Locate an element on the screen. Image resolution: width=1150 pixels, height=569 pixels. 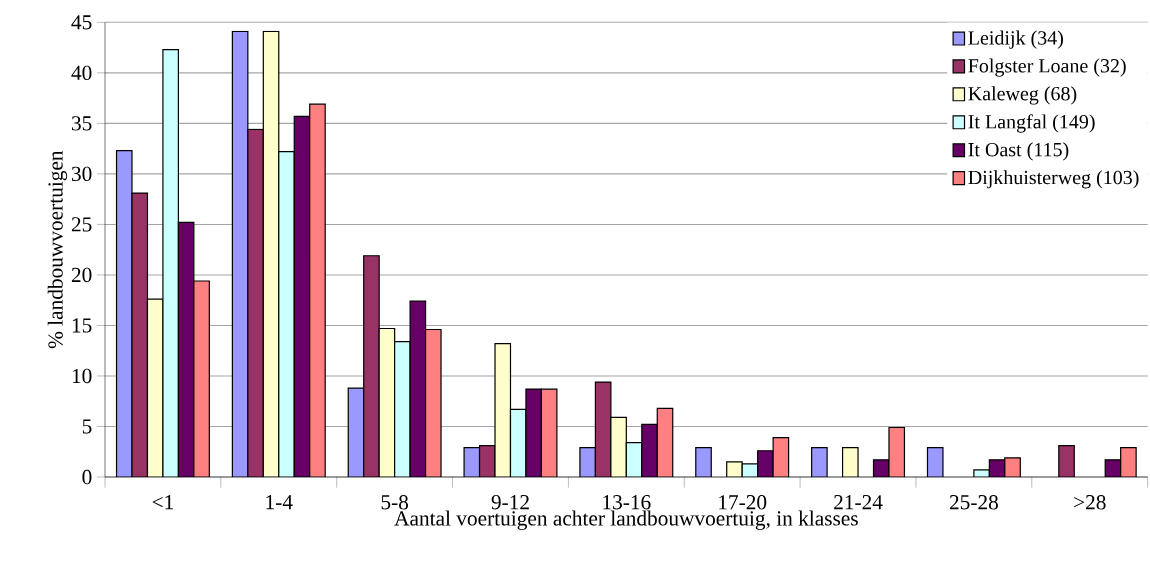
x-tick-label: 1-4 is located at coordinates (279, 502).